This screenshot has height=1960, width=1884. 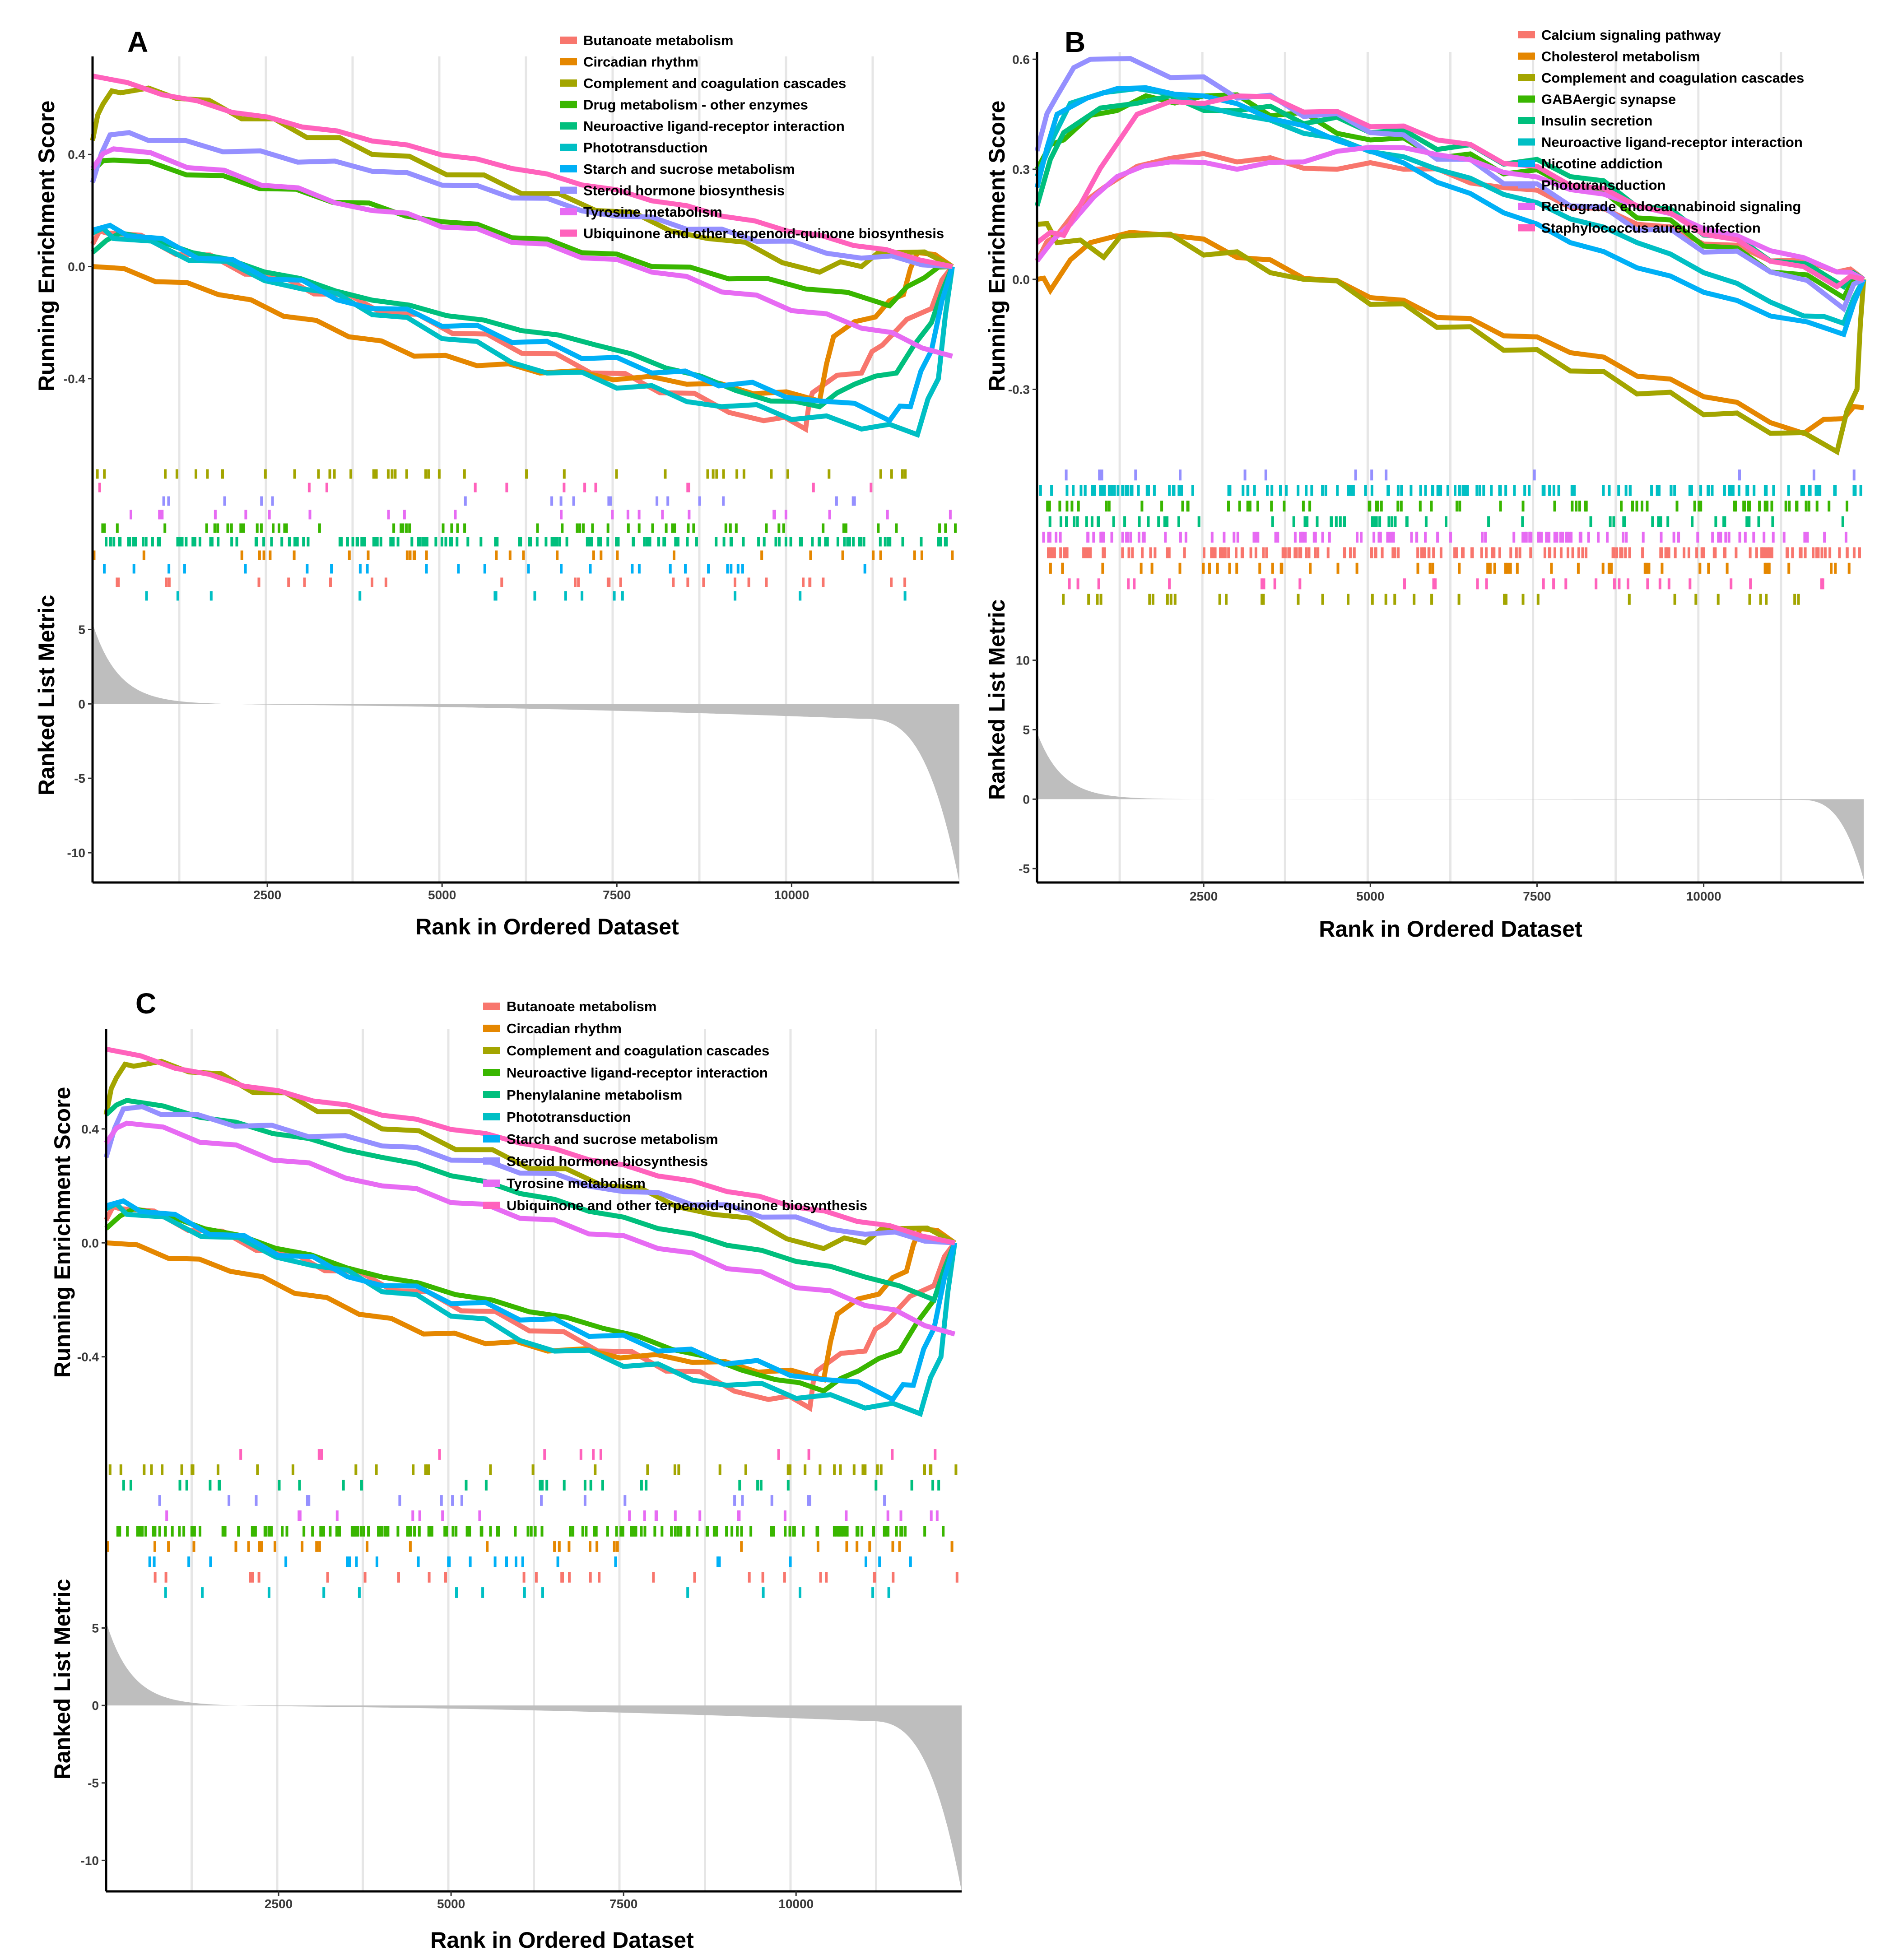 I want to click on metric-y-tick-label: -10, so click(x=76, y=853).